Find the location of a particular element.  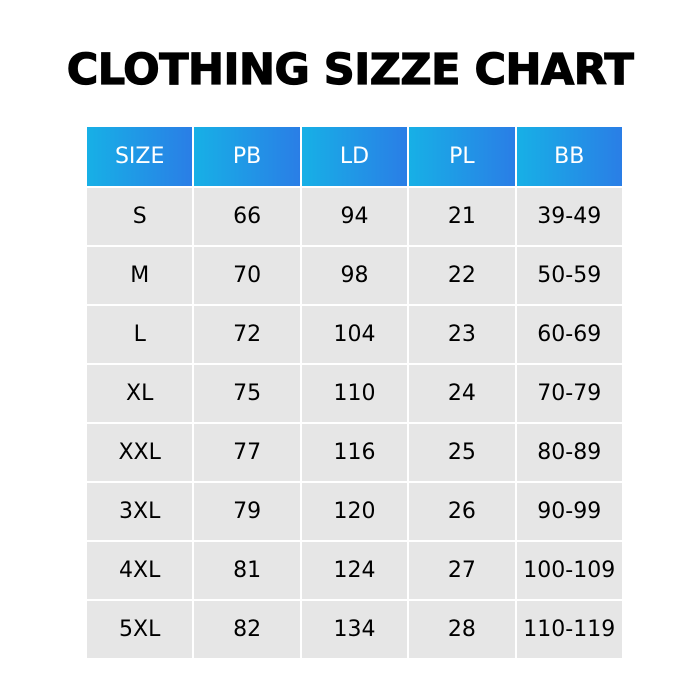

header-cell-bb: BB is located at coordinates (569, 157).